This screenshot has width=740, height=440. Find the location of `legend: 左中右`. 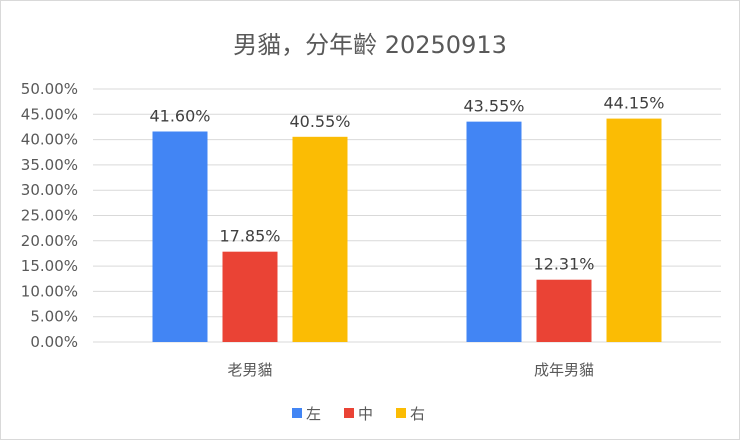

legend: 左中右 is located at coordinates (358, 414).